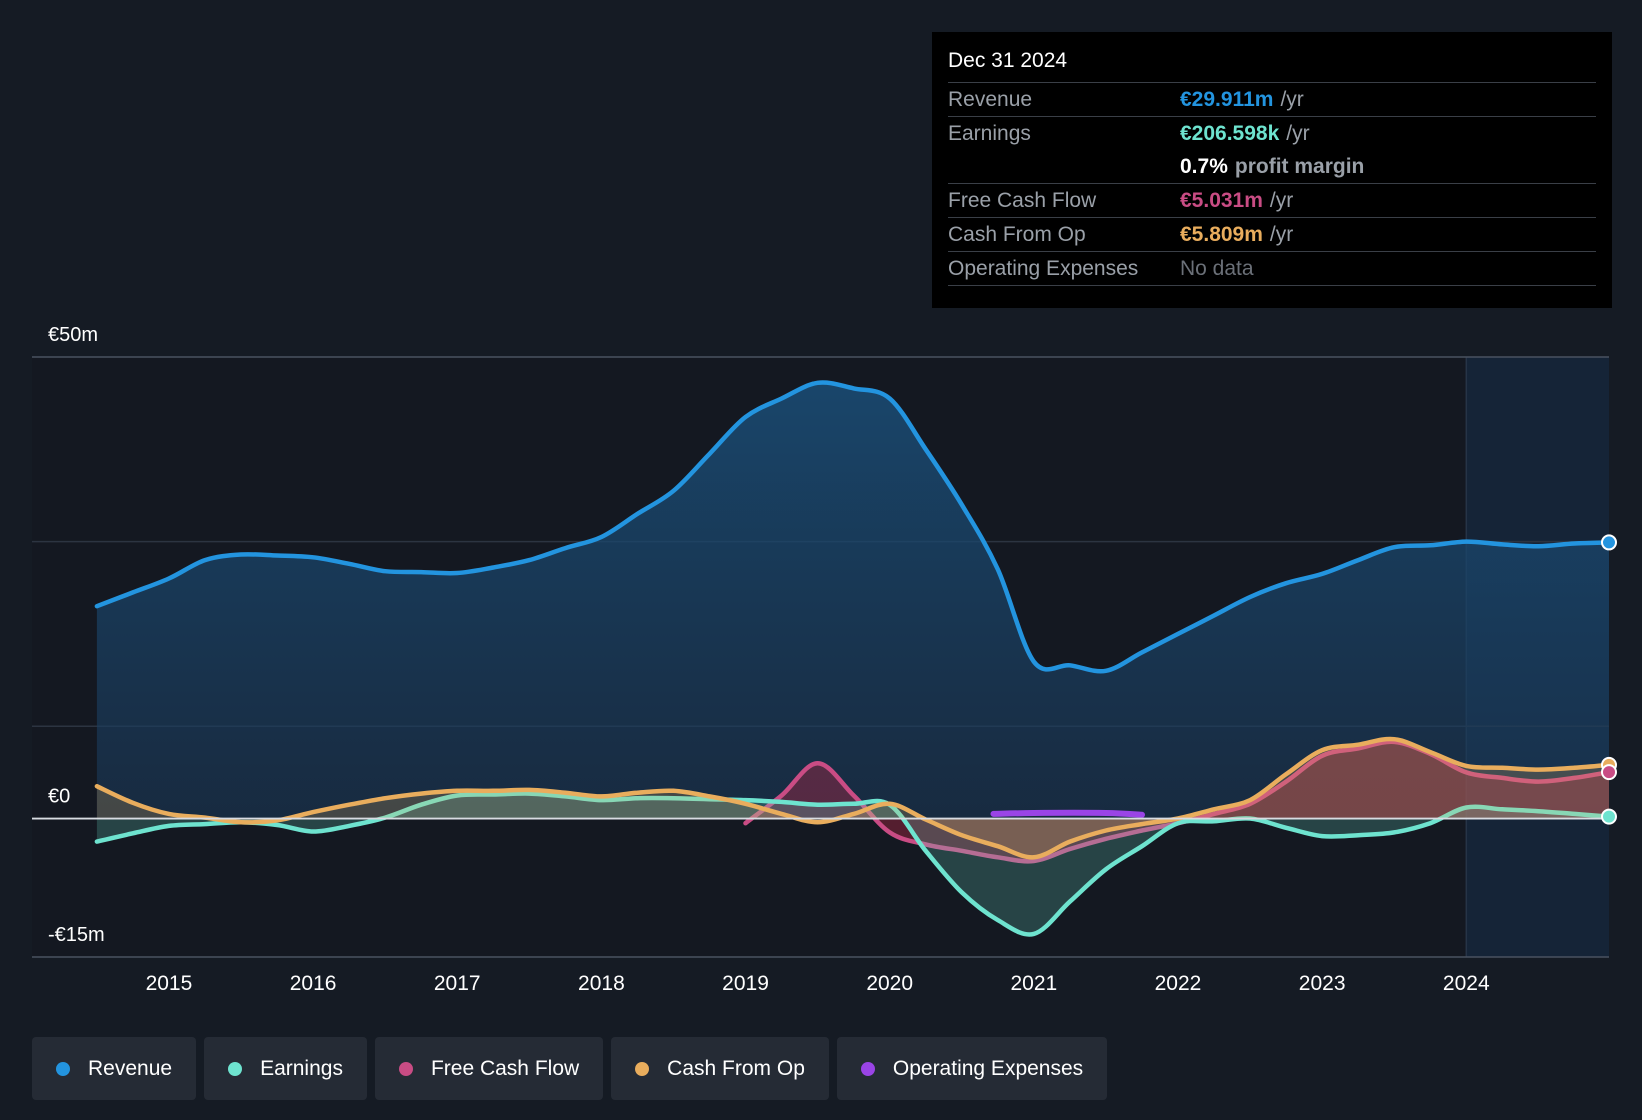 This screenshot has width=1642, height=1120. I want to click on revenue-end-marker, so click(1609, 542).